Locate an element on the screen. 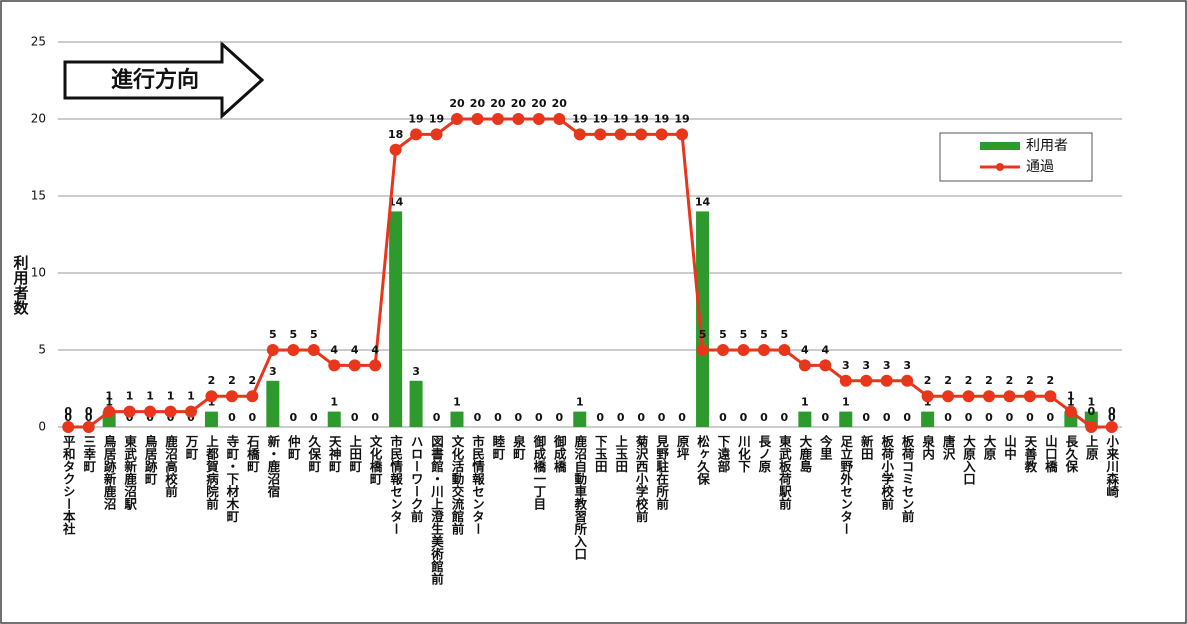 This screenshot has height=624, width=1187. line-value-label: 1 is located at coordinates (191, 396).